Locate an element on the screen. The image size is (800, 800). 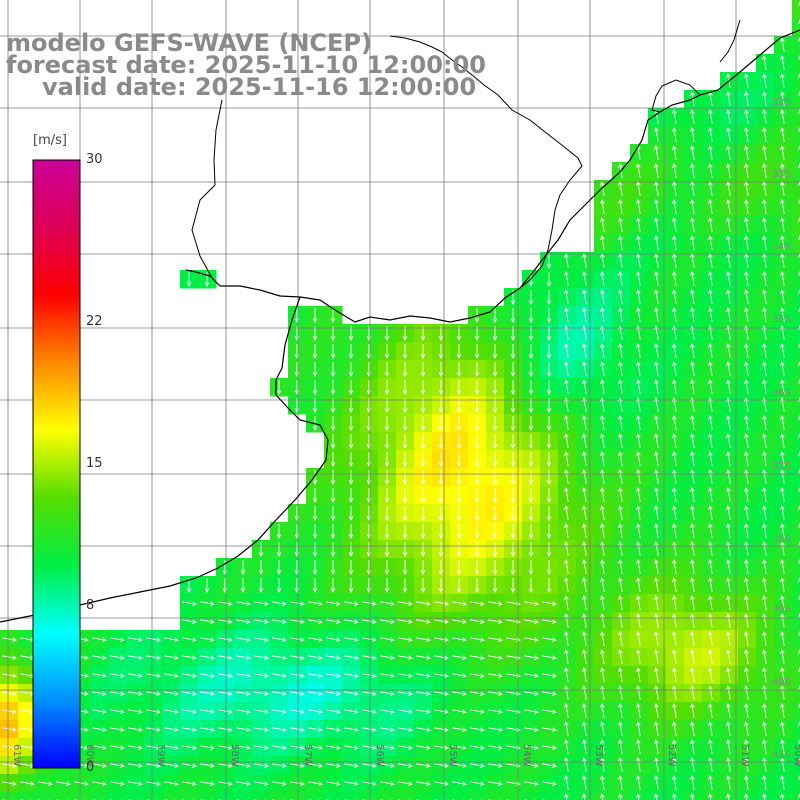
longitude-label: 60W is located at coordinates (89, 755).